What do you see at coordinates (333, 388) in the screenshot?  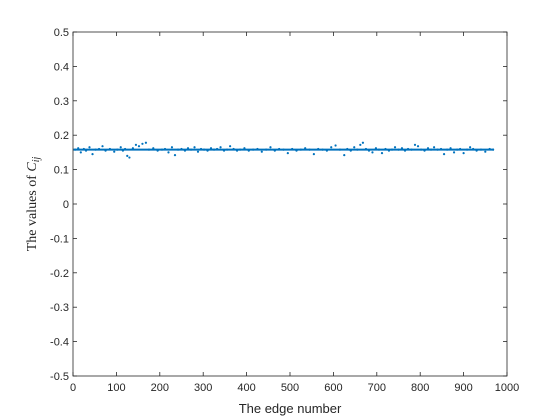 I see `x-tick-label: 600` at bounding box center [333, 388].